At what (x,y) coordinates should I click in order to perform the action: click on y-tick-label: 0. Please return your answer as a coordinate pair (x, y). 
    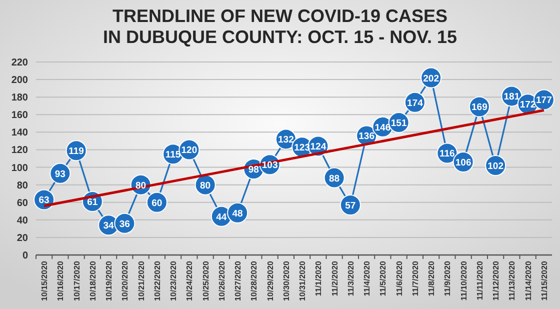
    Looking at the image, I should click on (25, 256).